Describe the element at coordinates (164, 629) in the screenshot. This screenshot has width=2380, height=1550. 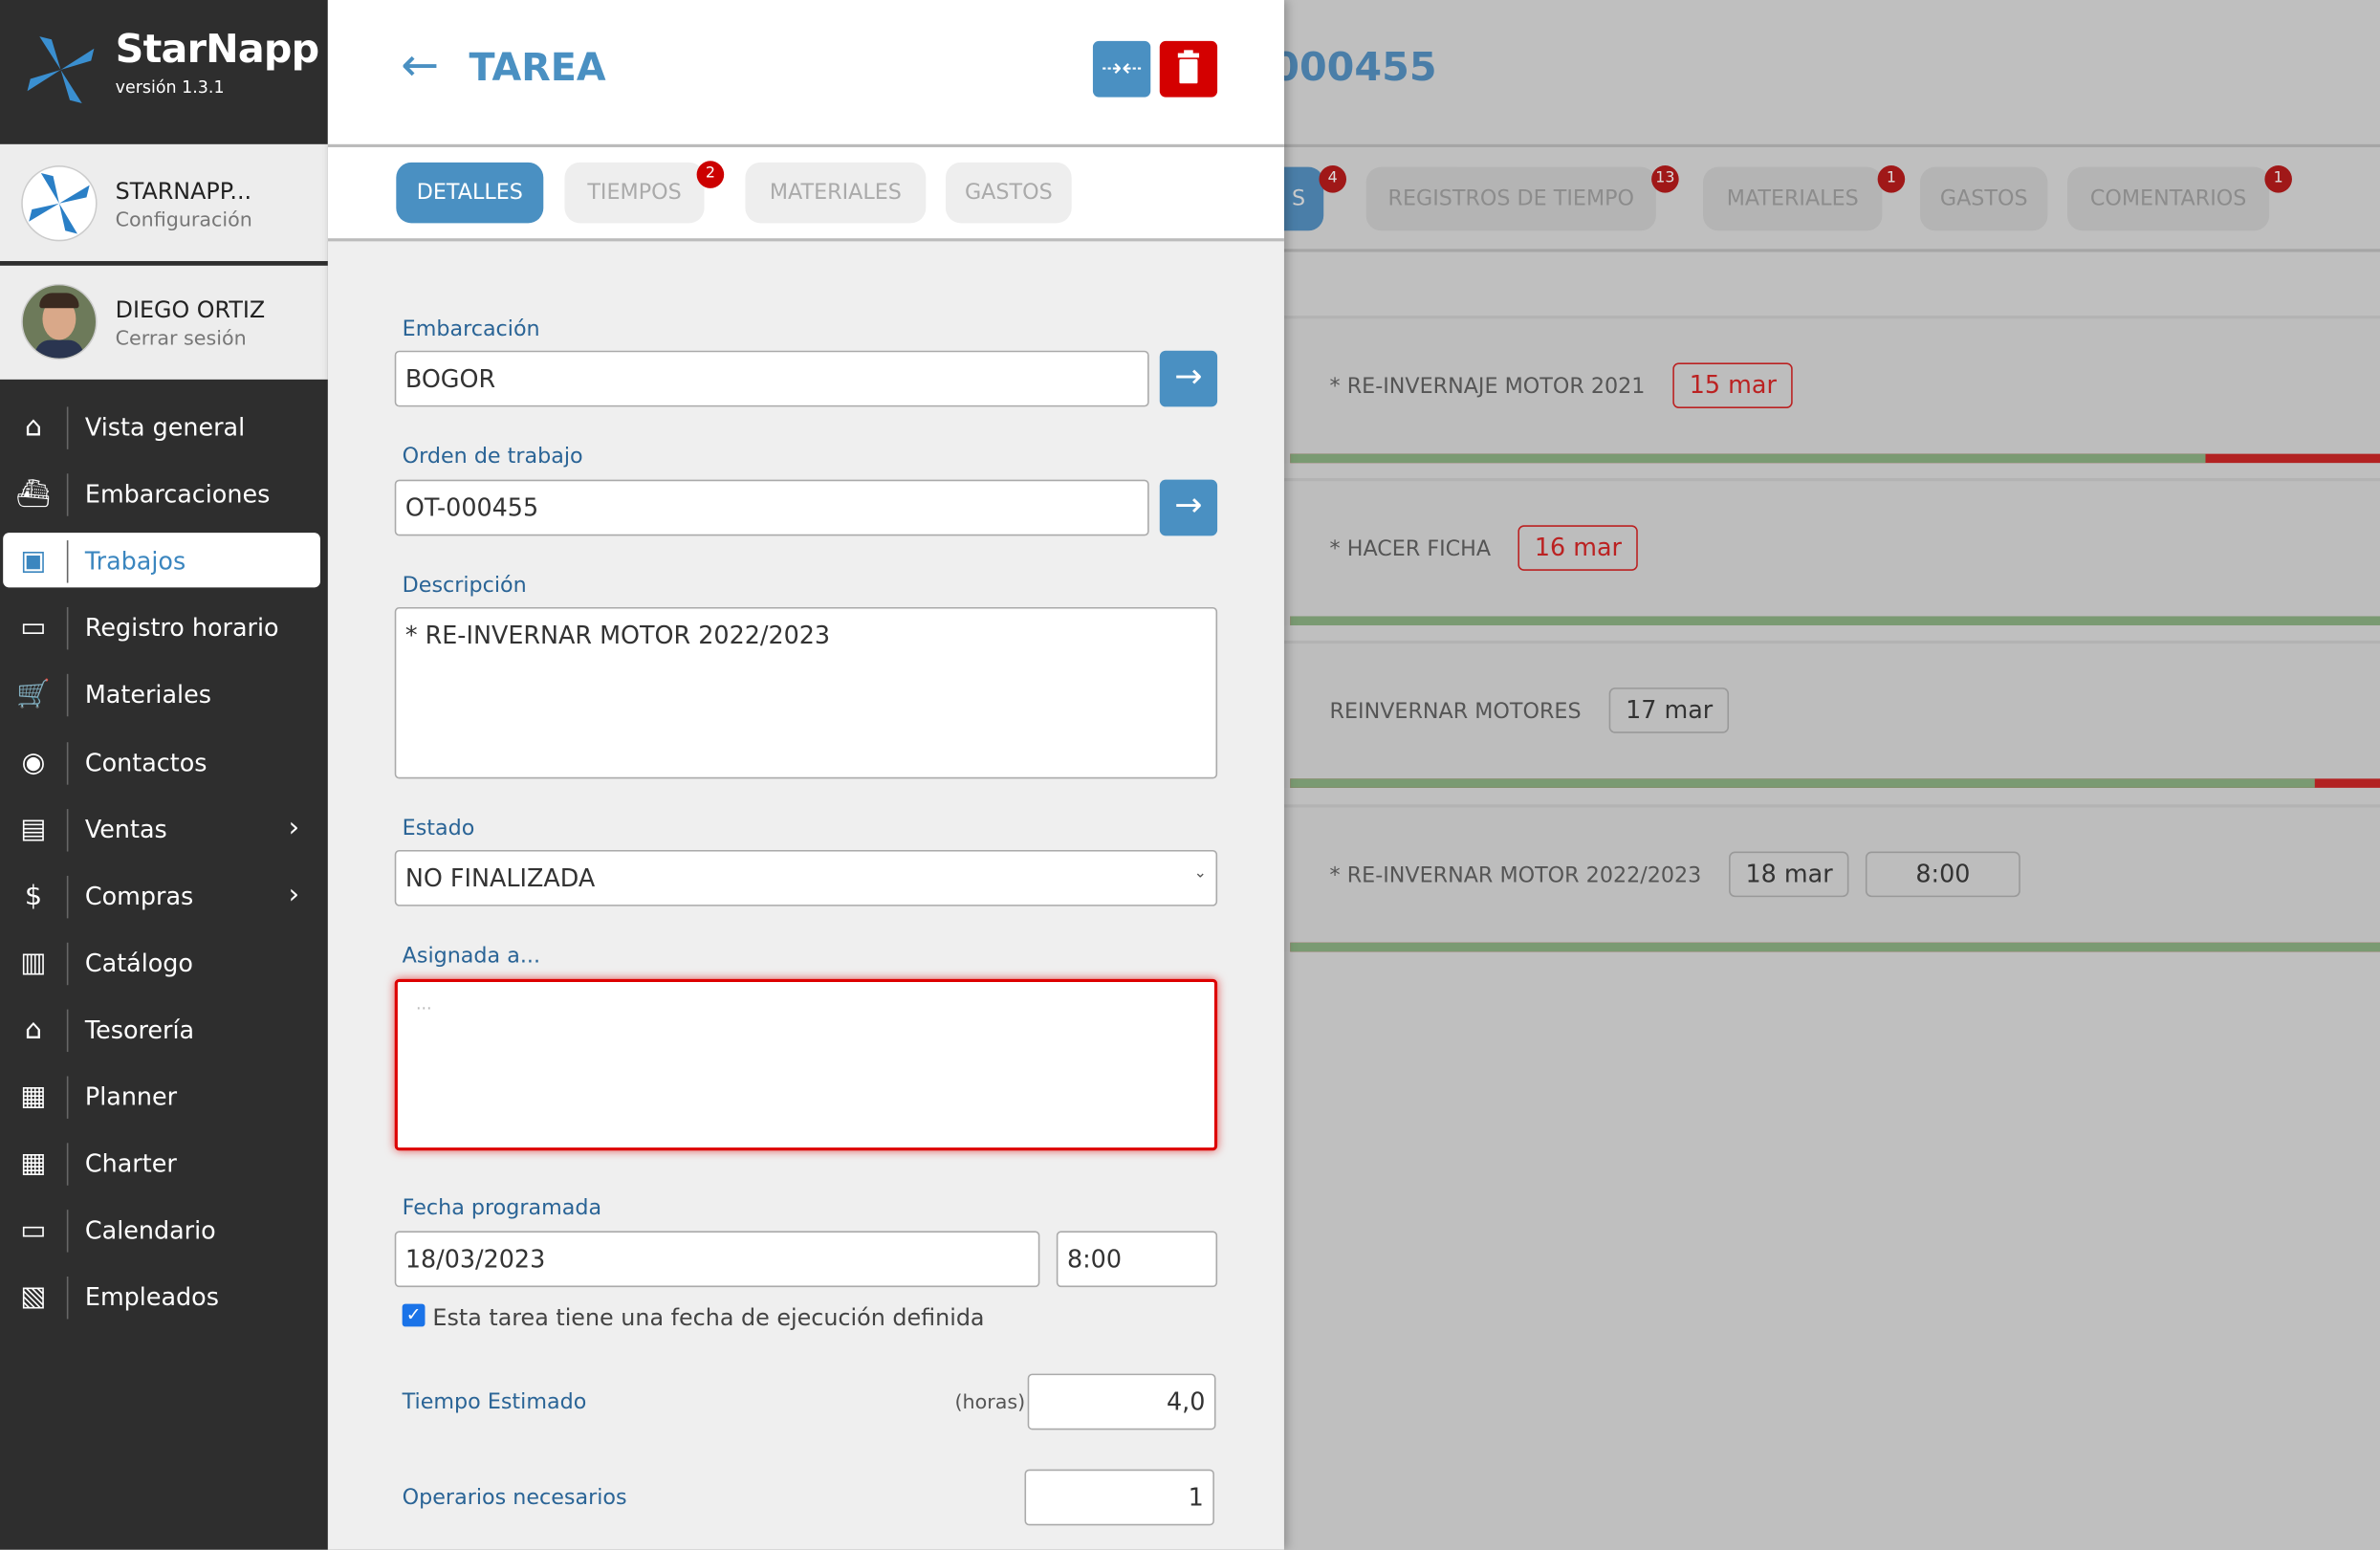
I see `sidebar-item-registro-horario: ▭ Registro horario` at that location.